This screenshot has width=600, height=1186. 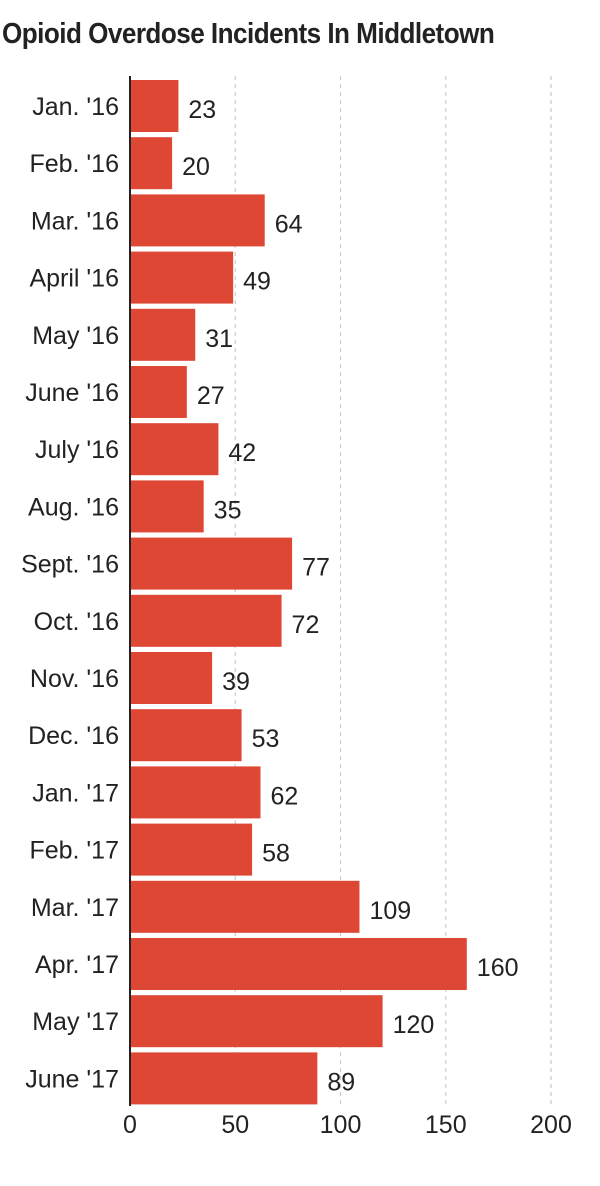 I want to click on x-tick-label: 200, so click(x=551, y=1125).